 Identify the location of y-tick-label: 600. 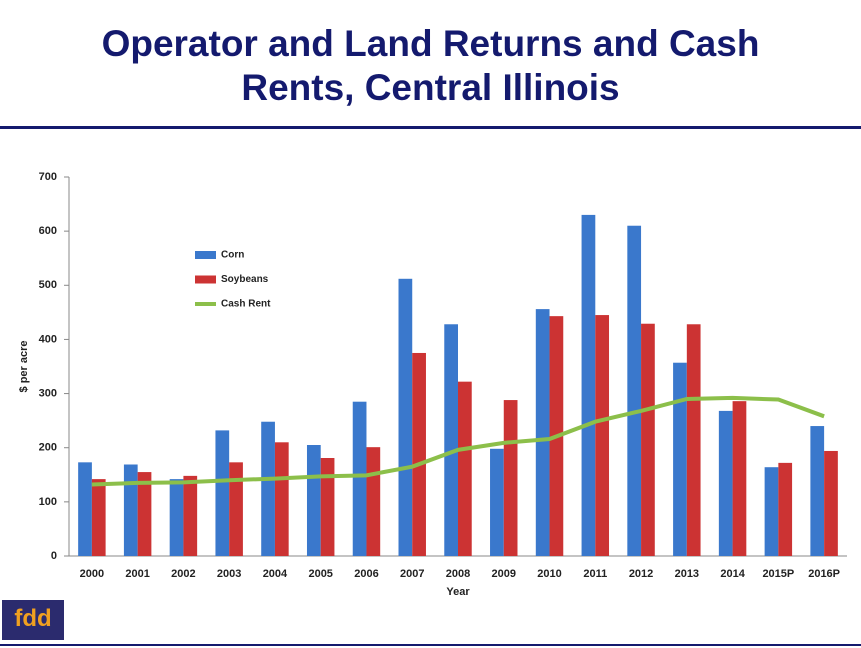
(48, 231).